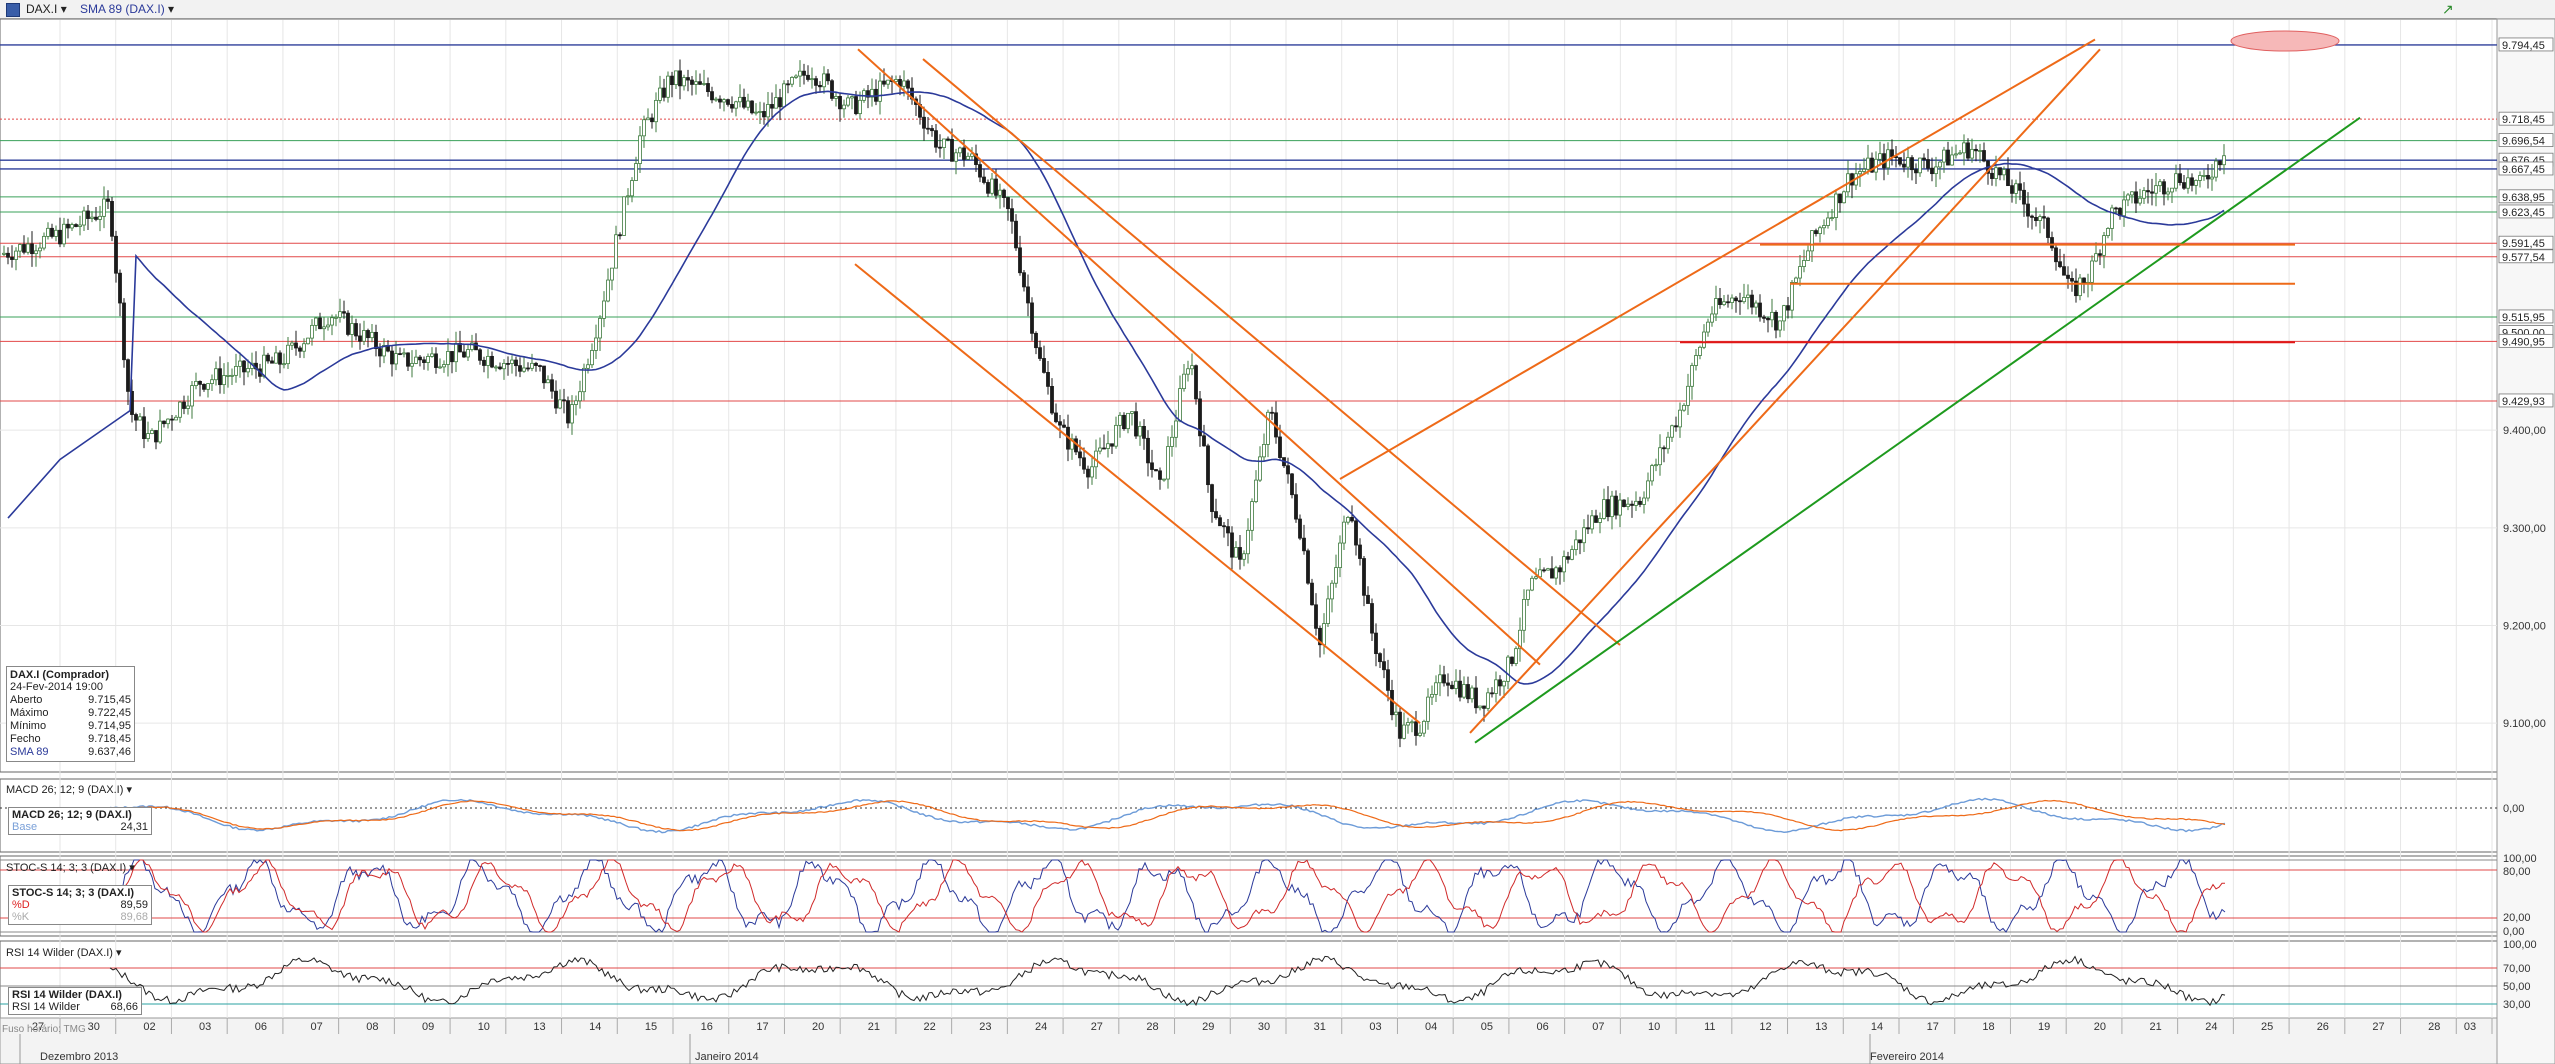 This screenshot has height=1064, width=2555. Describe the element at coordinates (109, 752) in the screenshot. I see `ohlc-value: 9.637,46` at that location.